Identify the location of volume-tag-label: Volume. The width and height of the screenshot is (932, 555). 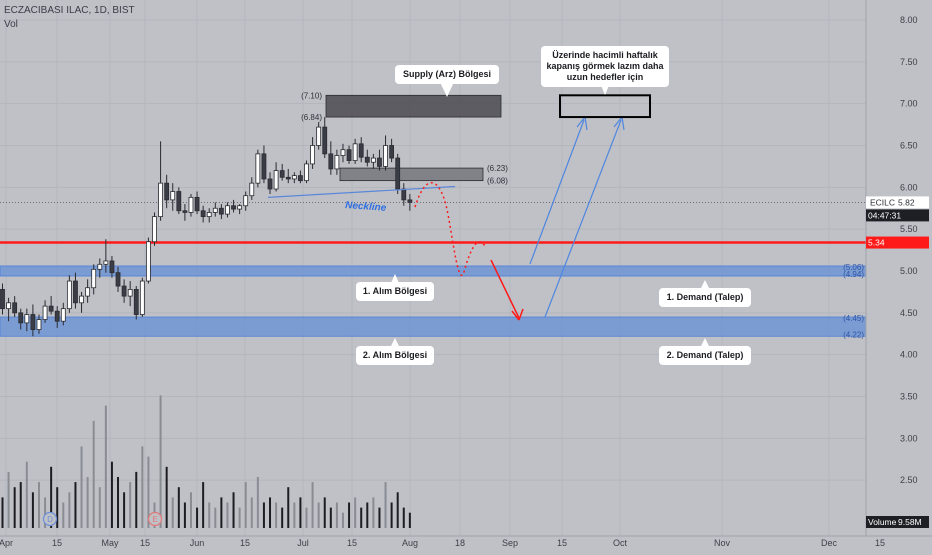
(882, 522).